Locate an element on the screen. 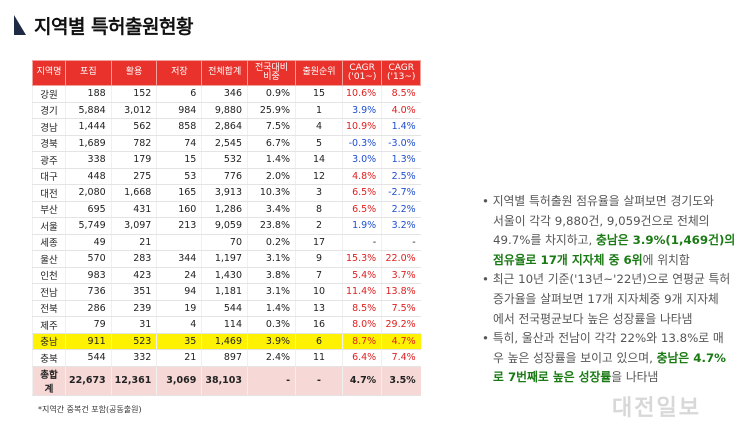 The height and width of the screenshot is (422, 745). summary-line: 우 높은 성장률을 보이고 있으며, 충남은 4.7% is located at coordinates (613, 359).